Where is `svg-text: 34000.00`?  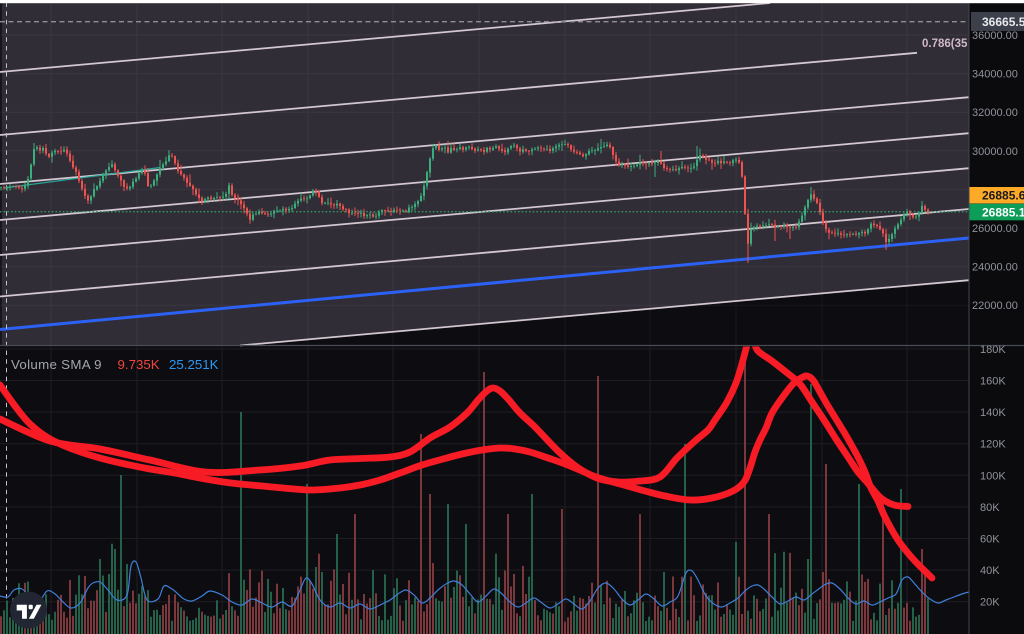
svg-text: 34000.00 is located at coordinates (995, 75).